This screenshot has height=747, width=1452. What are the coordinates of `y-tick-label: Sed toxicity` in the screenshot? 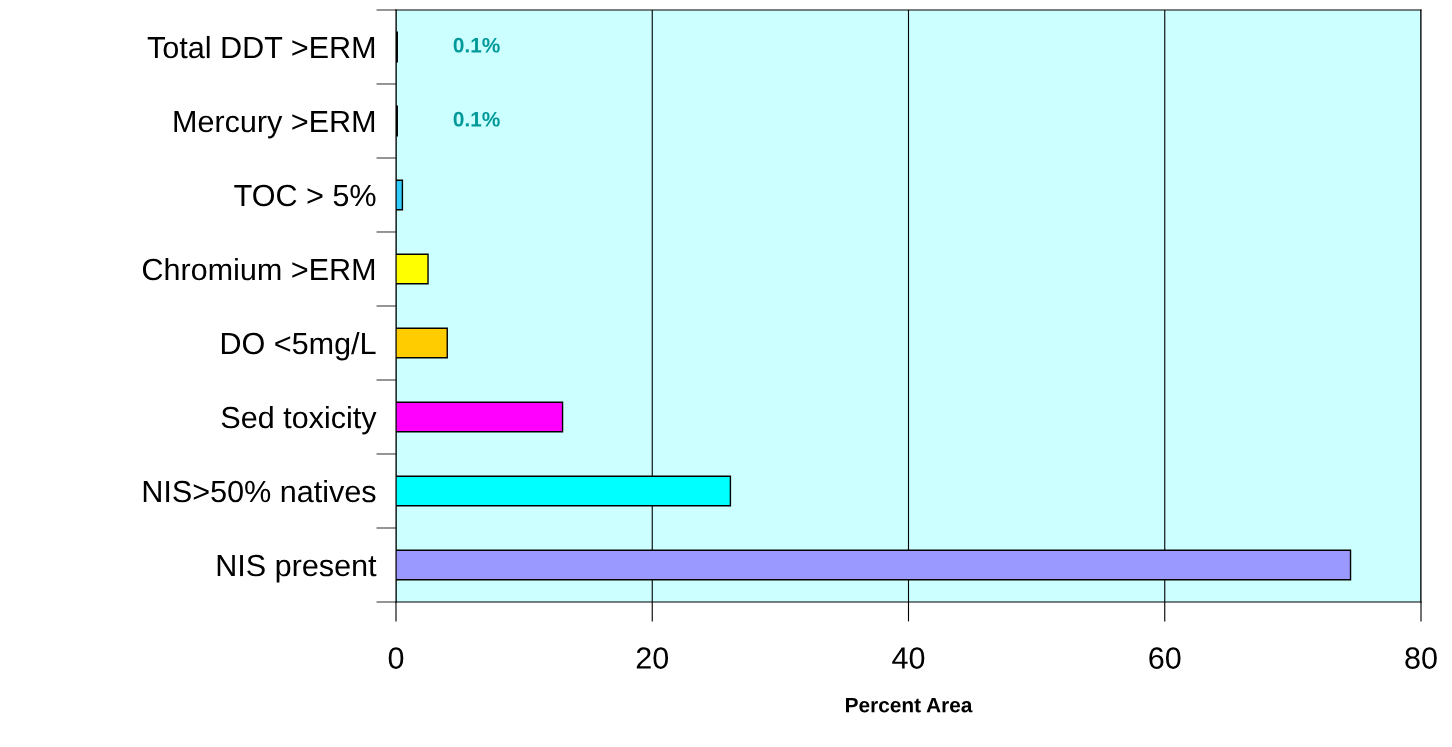 It's located at (299, 420).